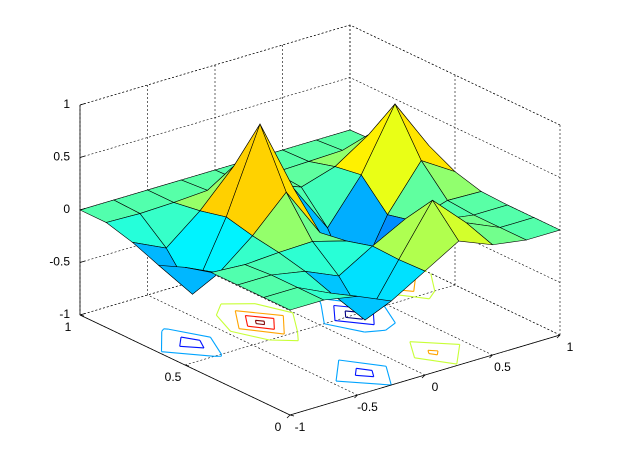 The width and height of the screenshot is (620, 465). Describe the element at coordinates (66, 104) in the screenshot. I see `z-tick-label: 1` at that location.